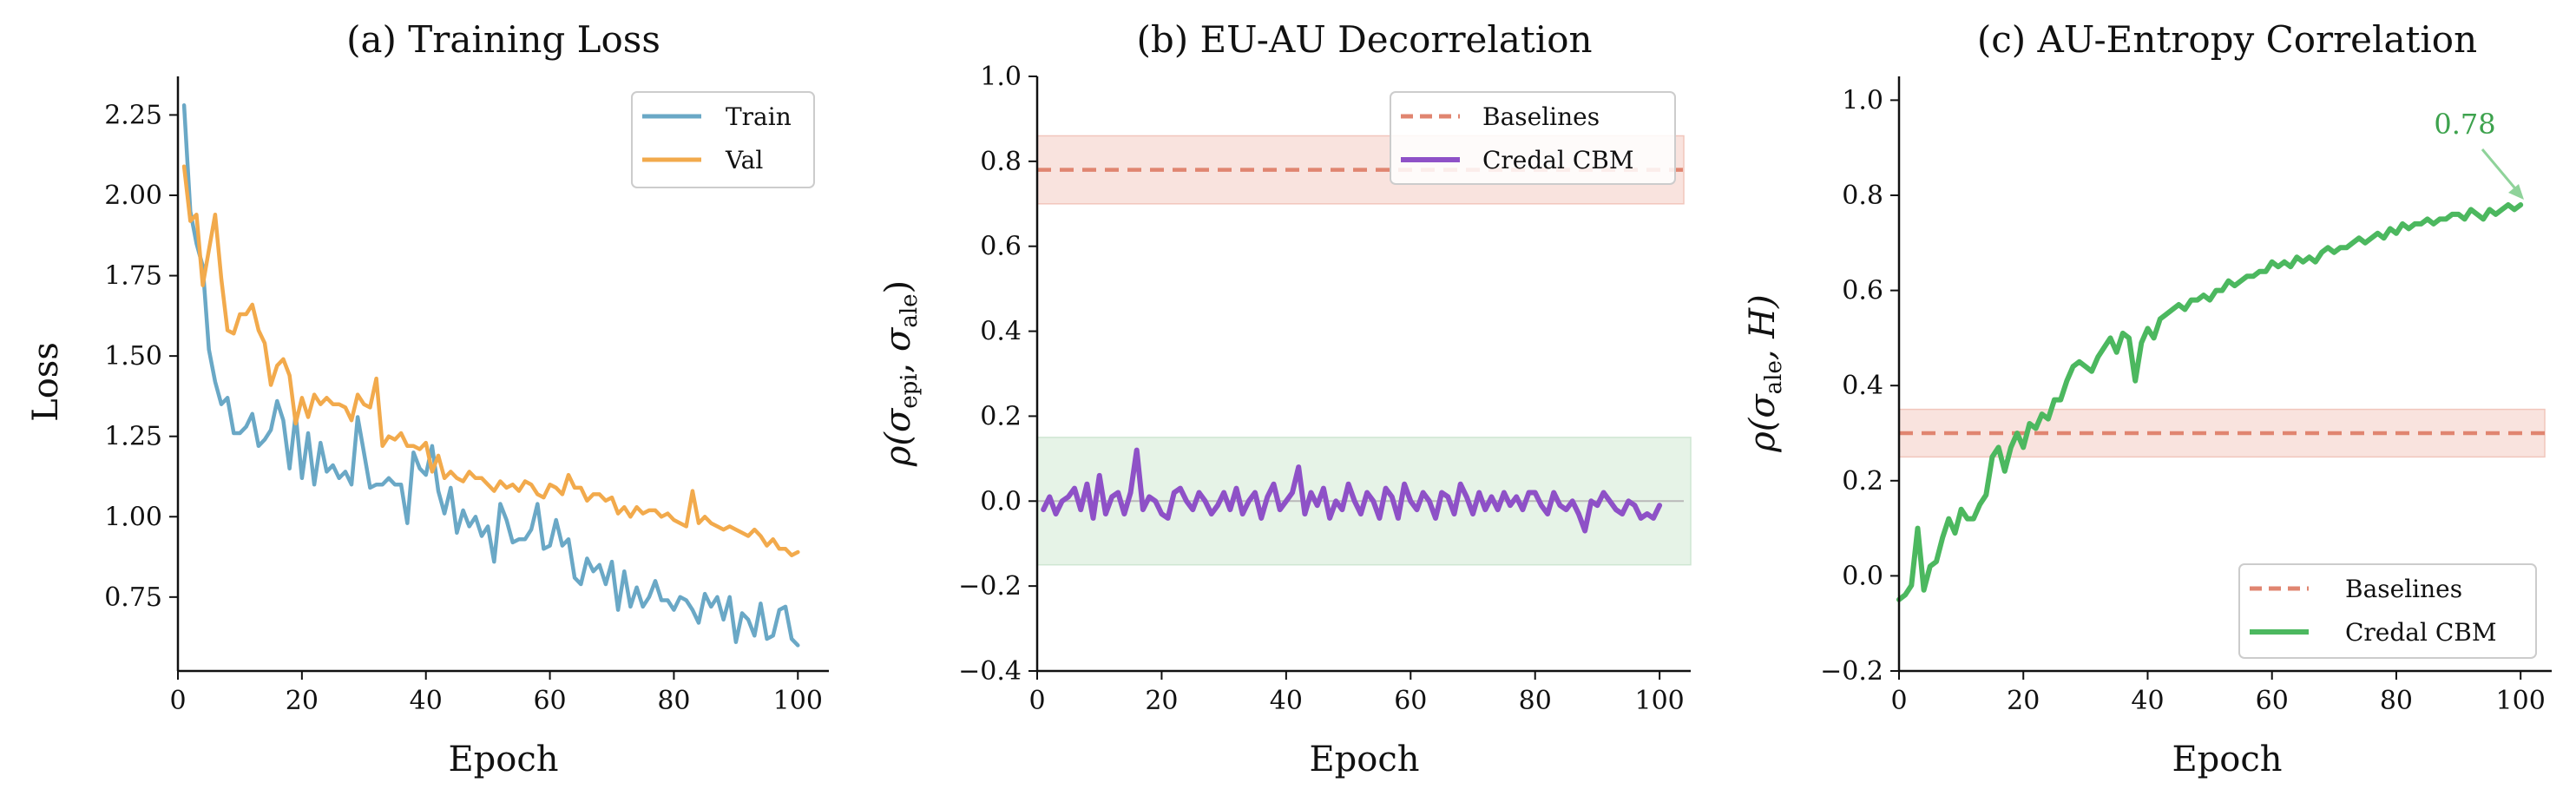 The image size is (2576, 809). I want to click on panel-c-legend-box, so click(2387, 611).